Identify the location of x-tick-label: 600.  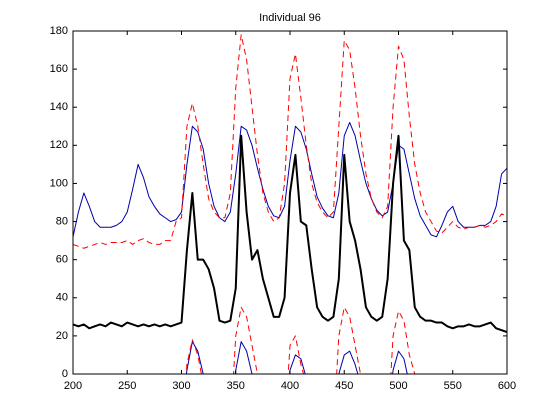
(507, 386).